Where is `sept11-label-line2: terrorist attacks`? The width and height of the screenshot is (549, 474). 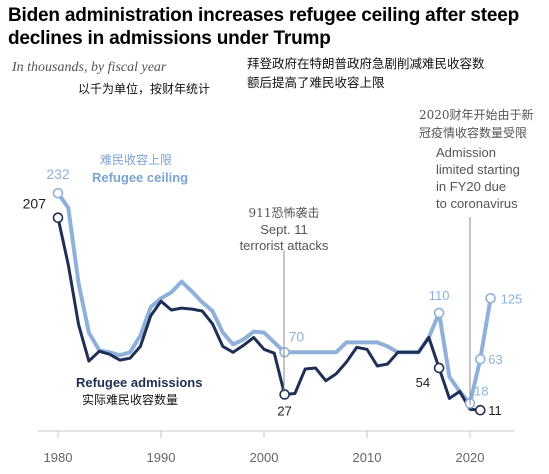
sept11-label-line2: terrorist attacks is located at coordinates (284, 245).